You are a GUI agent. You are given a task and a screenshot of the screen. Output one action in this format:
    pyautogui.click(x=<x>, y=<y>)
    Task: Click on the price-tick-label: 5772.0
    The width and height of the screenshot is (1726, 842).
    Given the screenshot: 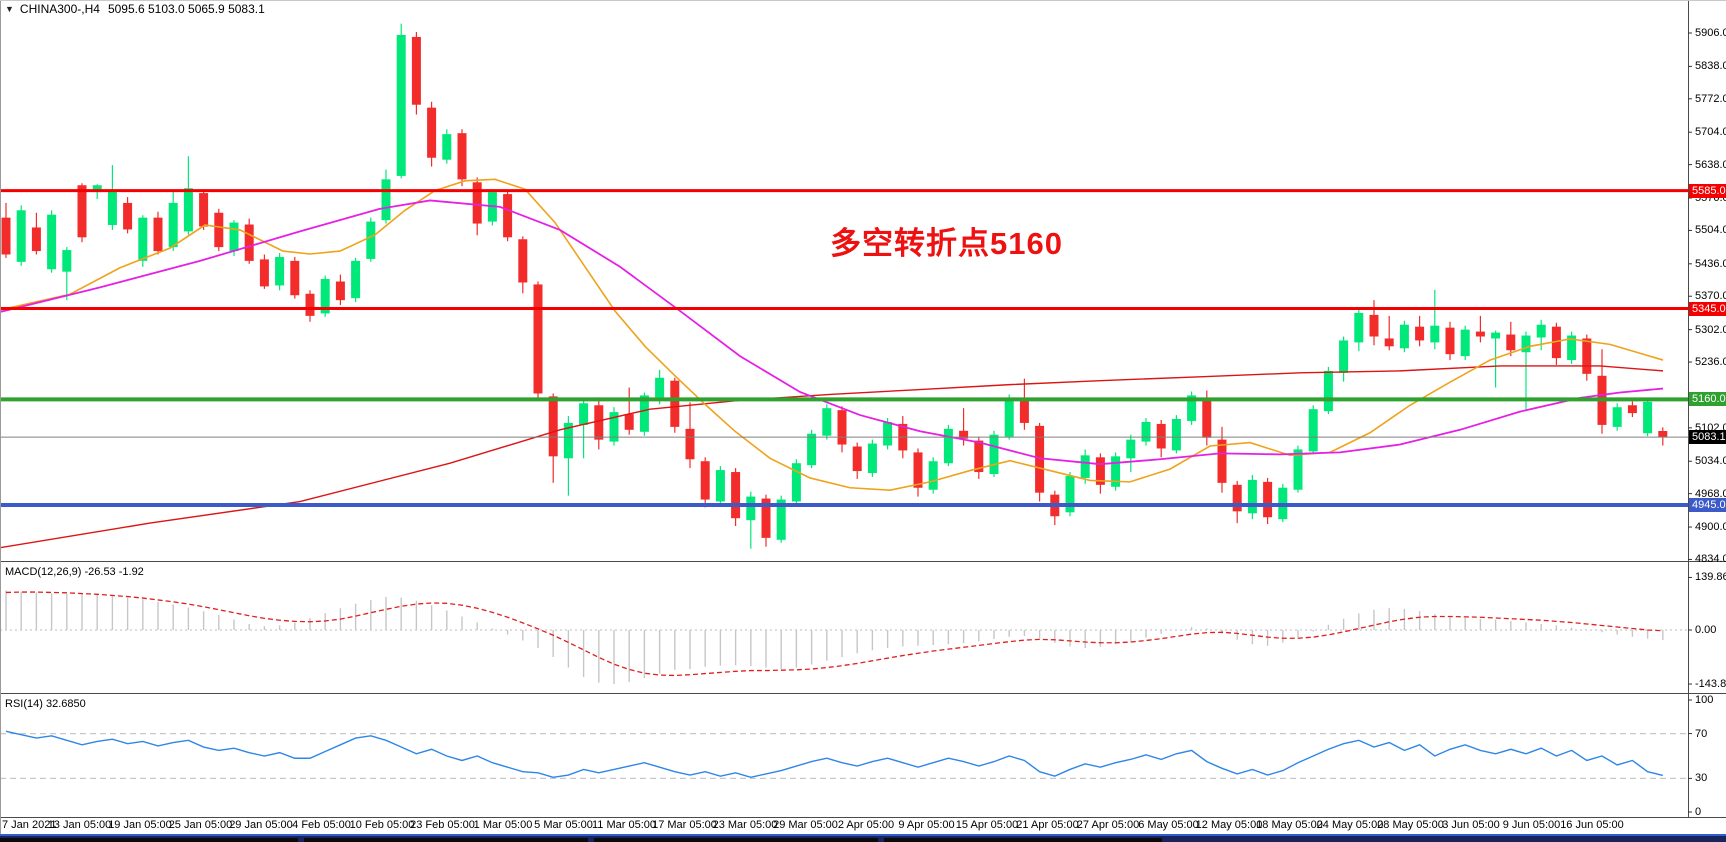 What is the action you would take?
    pyautogui.click(x=1710, y=98)
    